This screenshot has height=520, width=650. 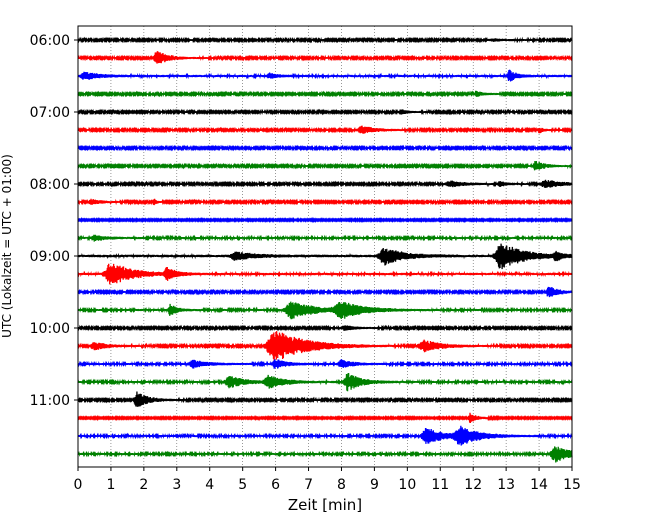 What do you see at coordinates (473, 485) in the screenshot?
I see `x-tick-label: 12` at bounding box center [473, 485].